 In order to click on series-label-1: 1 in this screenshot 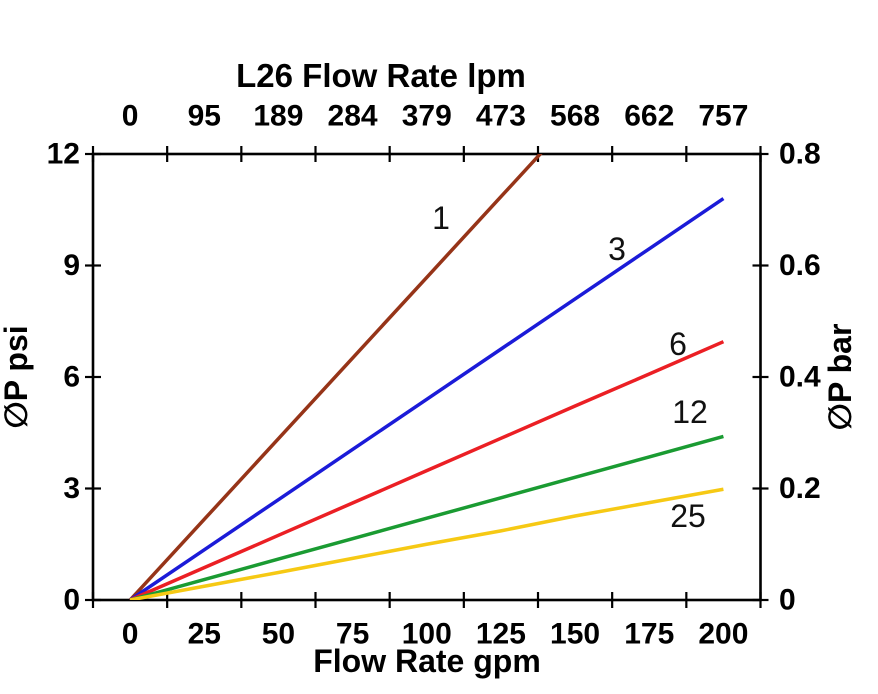, I will do `click(441, 218)`.